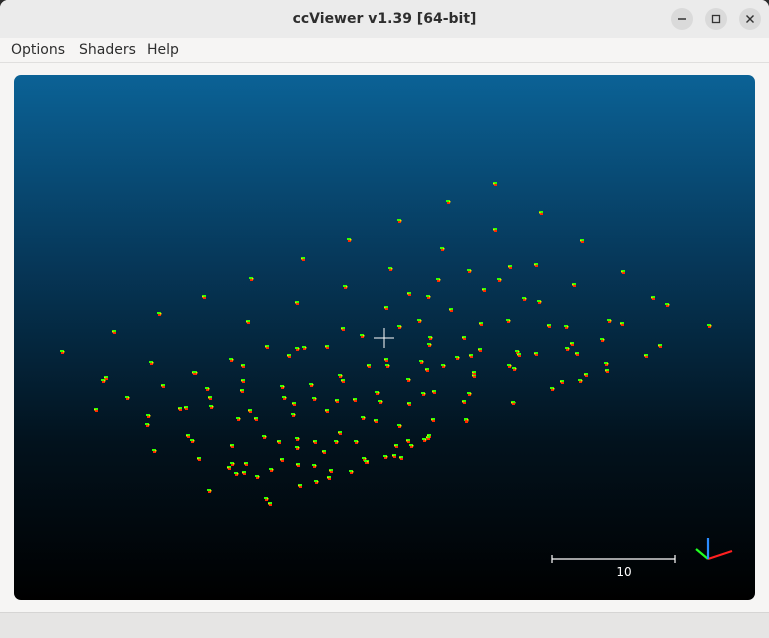  I want to click on menu-shaders: Shaders, so click(107, 50).